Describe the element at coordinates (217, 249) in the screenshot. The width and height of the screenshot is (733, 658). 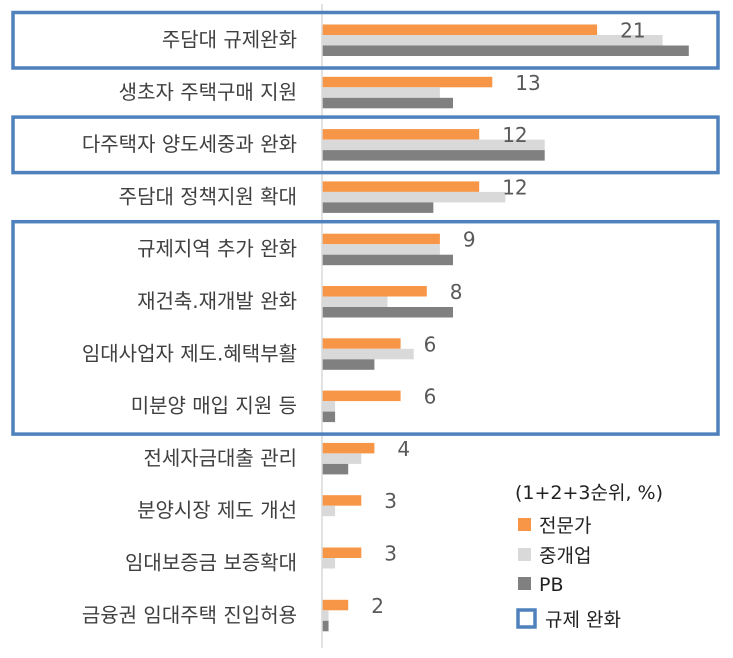
I see `category-label: 규제지역 추가 완화` at that location.